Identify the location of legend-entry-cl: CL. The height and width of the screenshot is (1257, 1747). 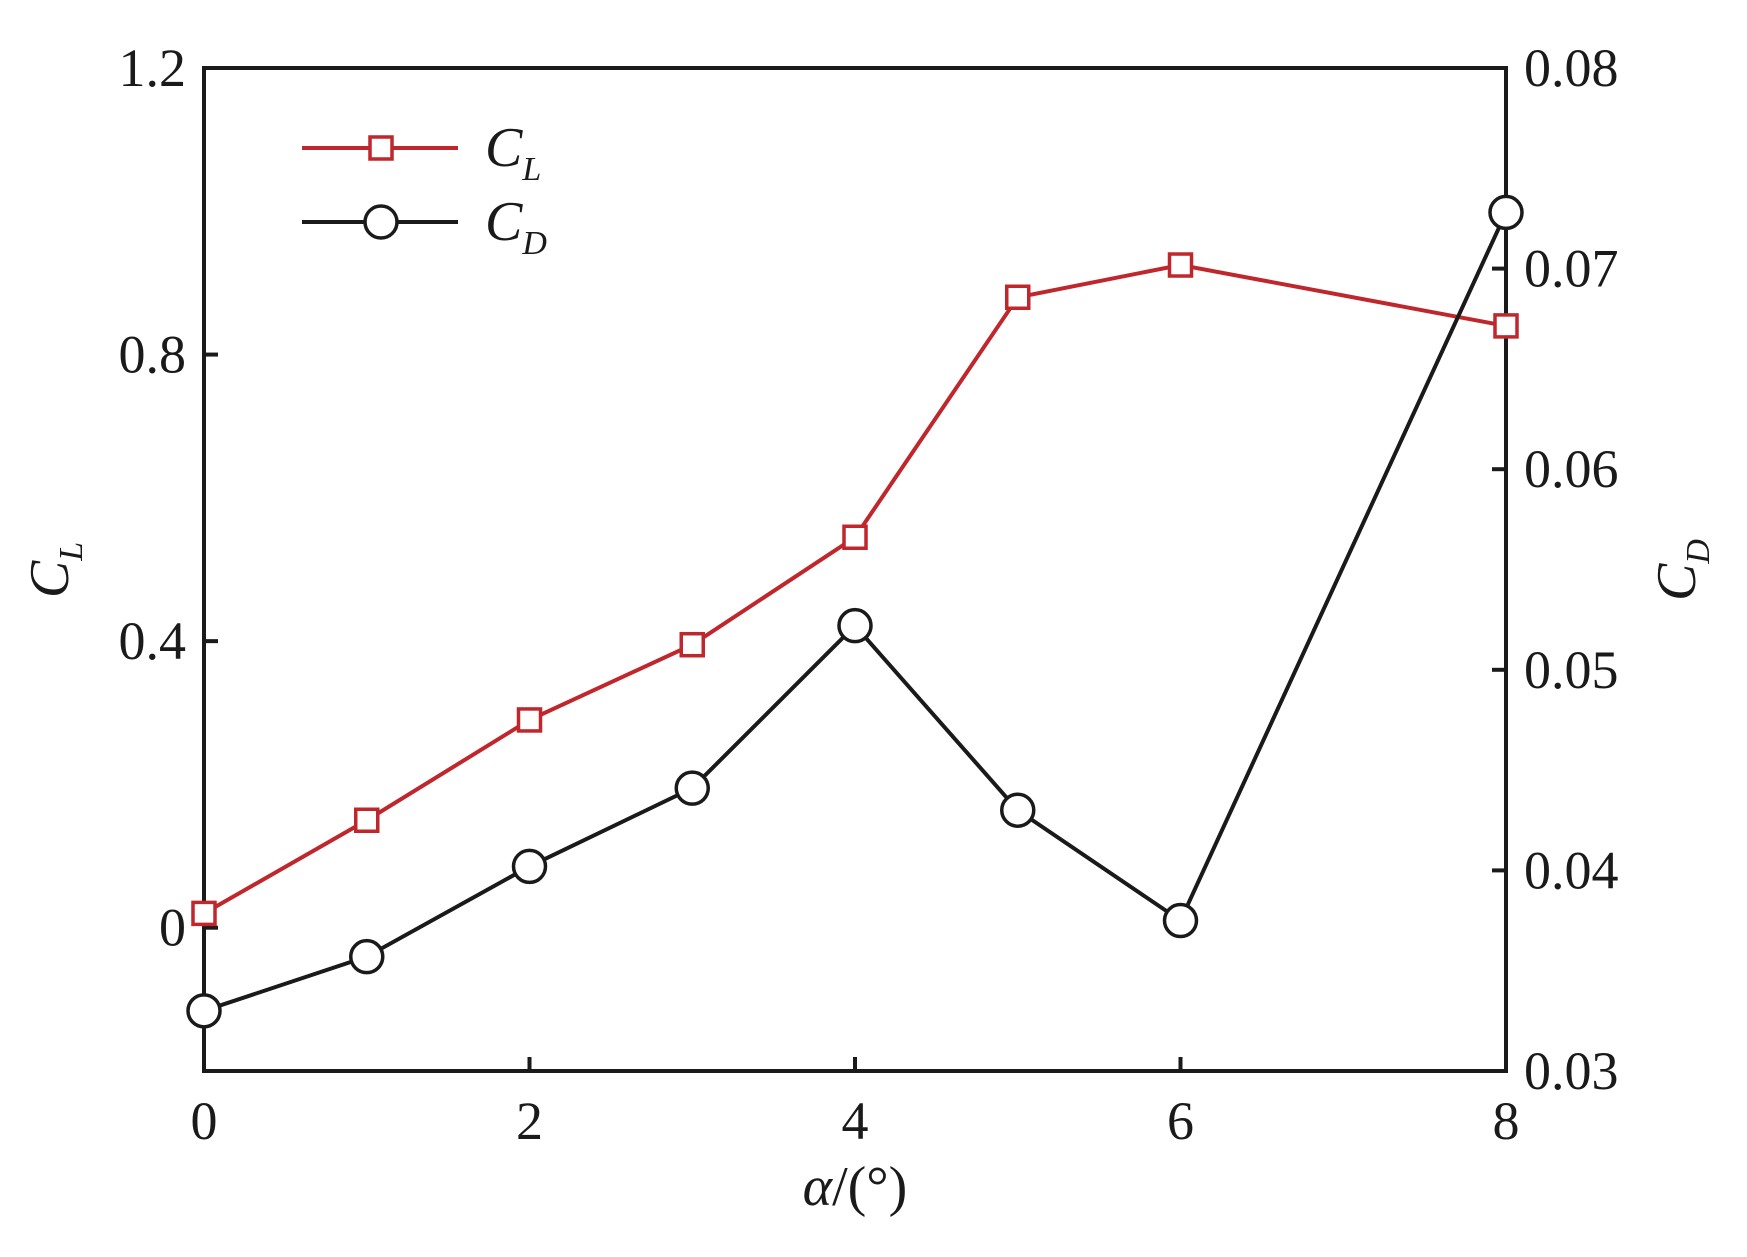
(421, 152).